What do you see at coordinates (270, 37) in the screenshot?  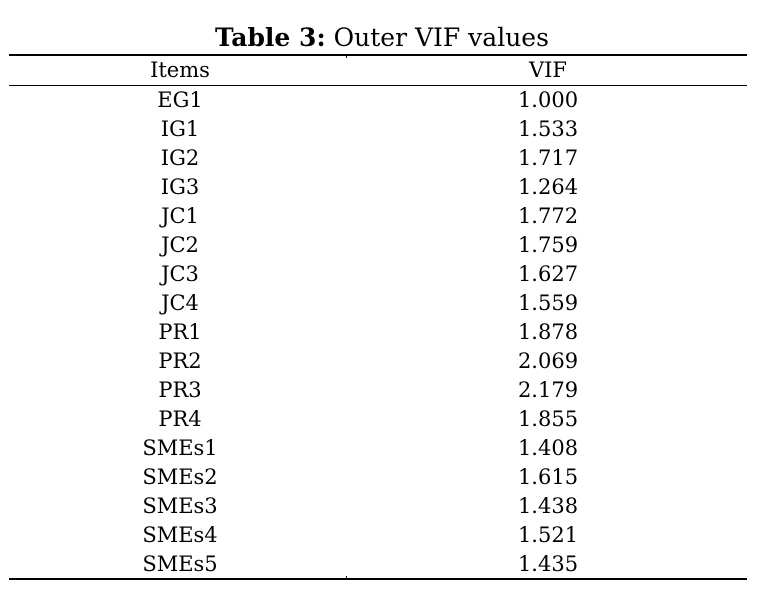 I see `table-caption-label: Table 3:` at bounding box center [270, 37].